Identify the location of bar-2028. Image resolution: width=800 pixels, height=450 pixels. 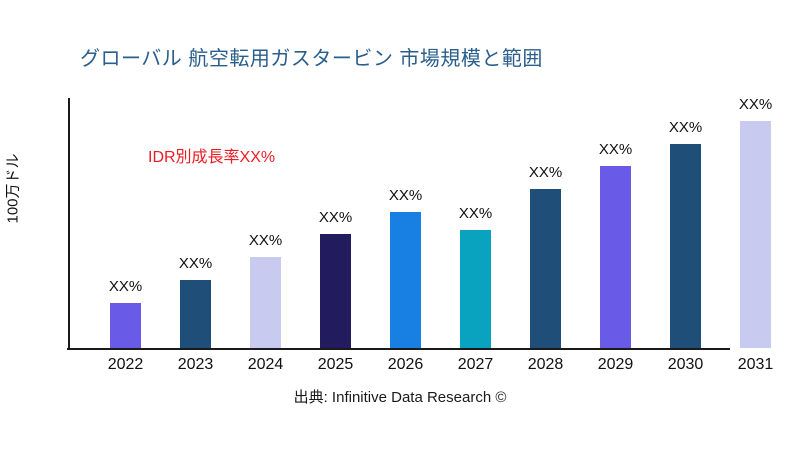
(545, 268).